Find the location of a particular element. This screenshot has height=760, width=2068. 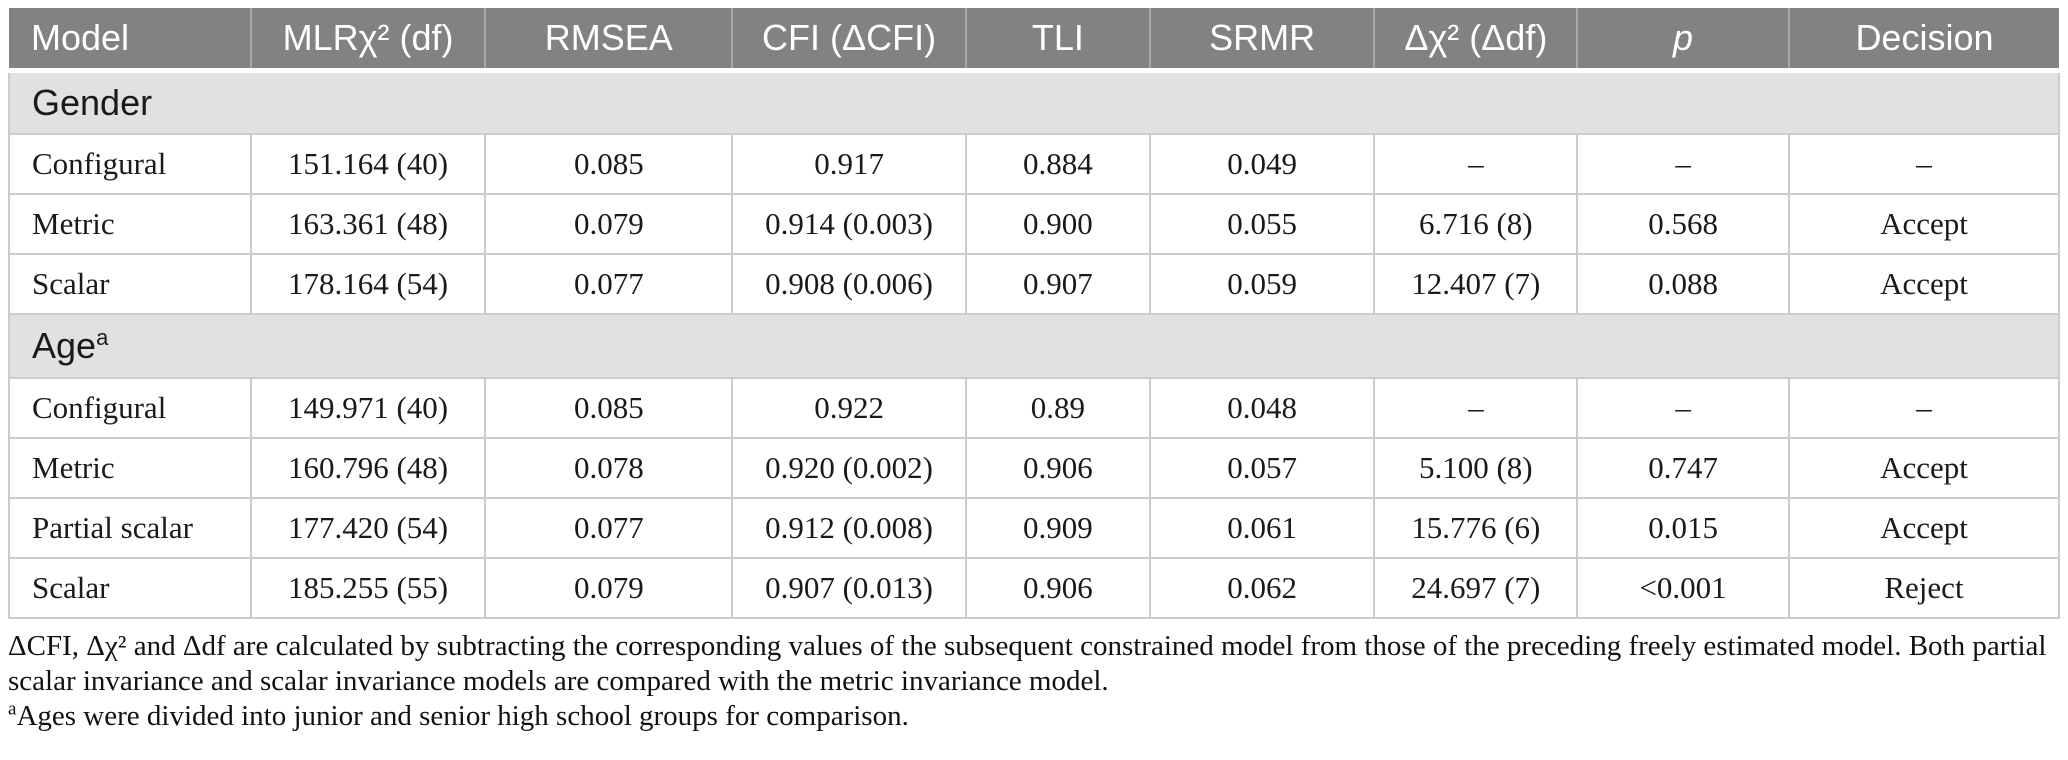

cell-model-name: Partial scalar is located at coordinates (130, 528).